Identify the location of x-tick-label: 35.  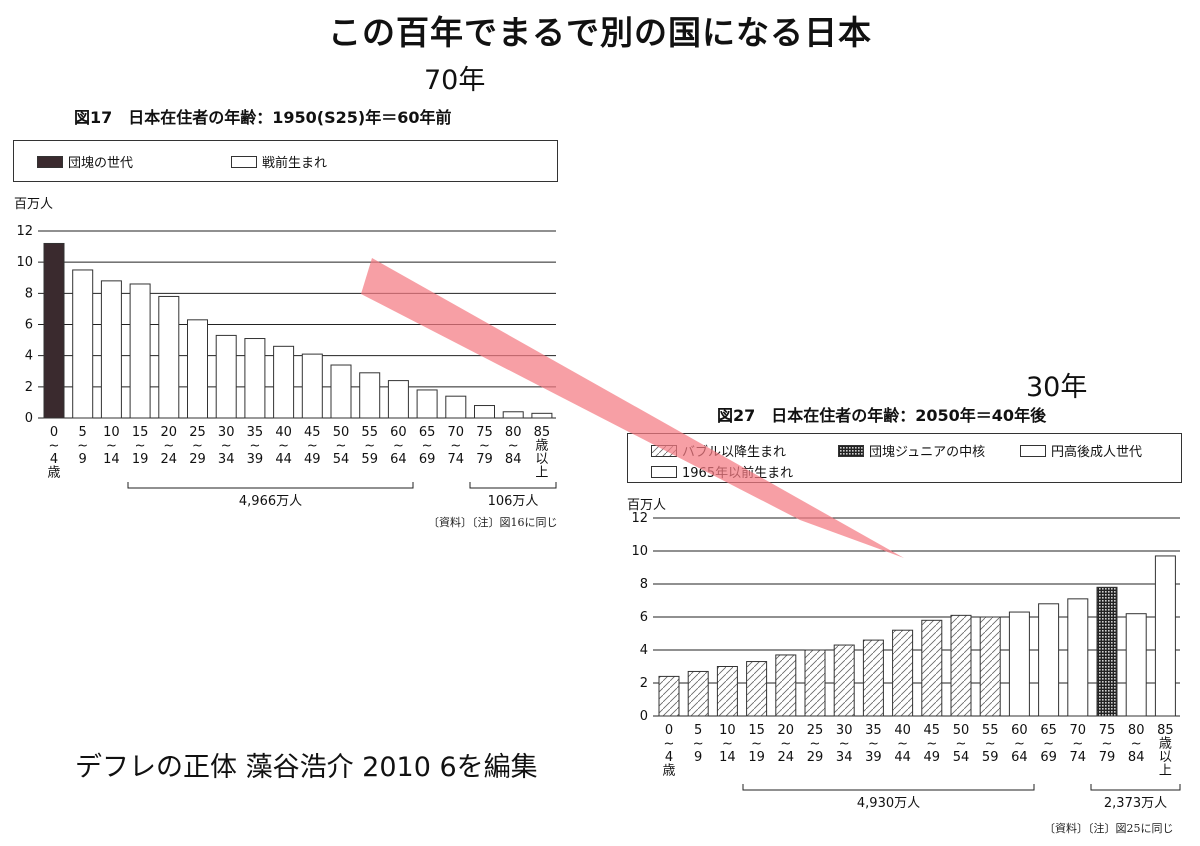
(255, 432).